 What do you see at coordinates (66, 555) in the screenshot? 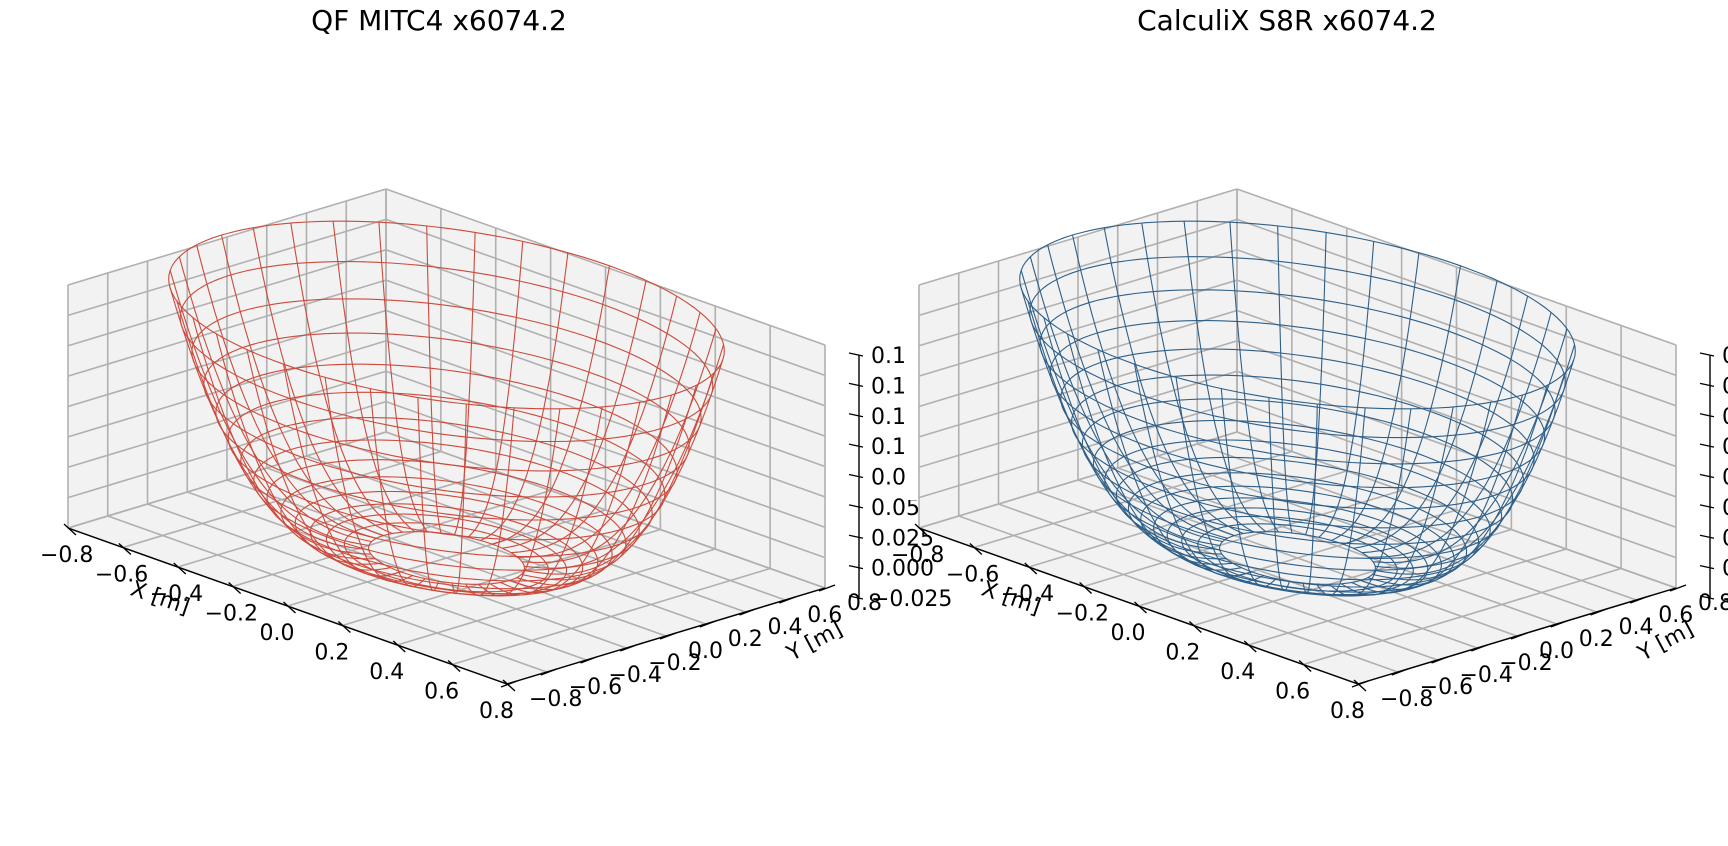
I see `x-tick-label: −0.8` at bounding box center [66, 555].